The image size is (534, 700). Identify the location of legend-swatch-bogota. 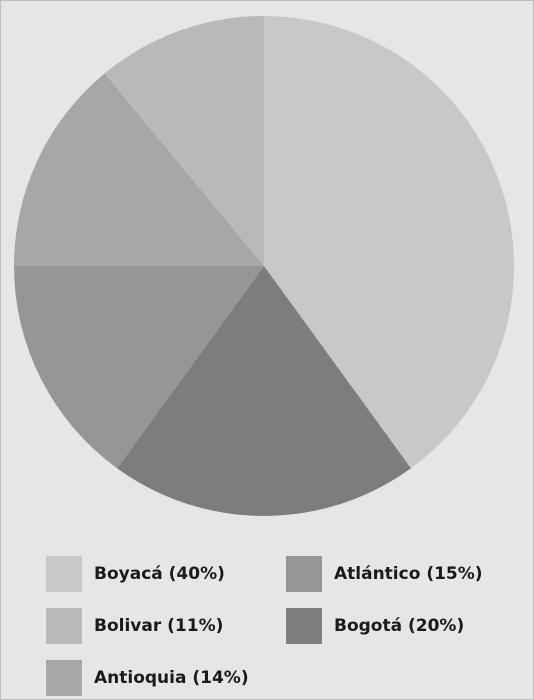
(304, 626).